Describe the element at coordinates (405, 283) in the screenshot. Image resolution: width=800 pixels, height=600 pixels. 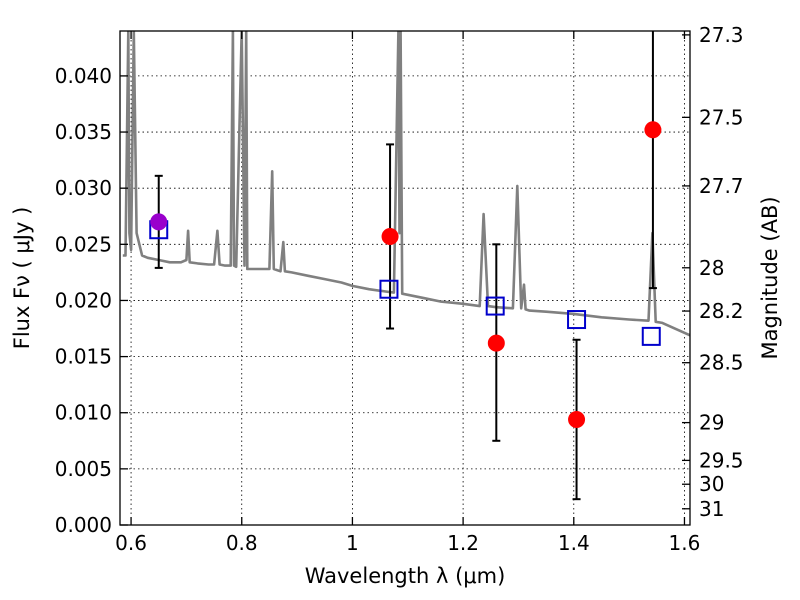
I see `model-squares-series` at that location.